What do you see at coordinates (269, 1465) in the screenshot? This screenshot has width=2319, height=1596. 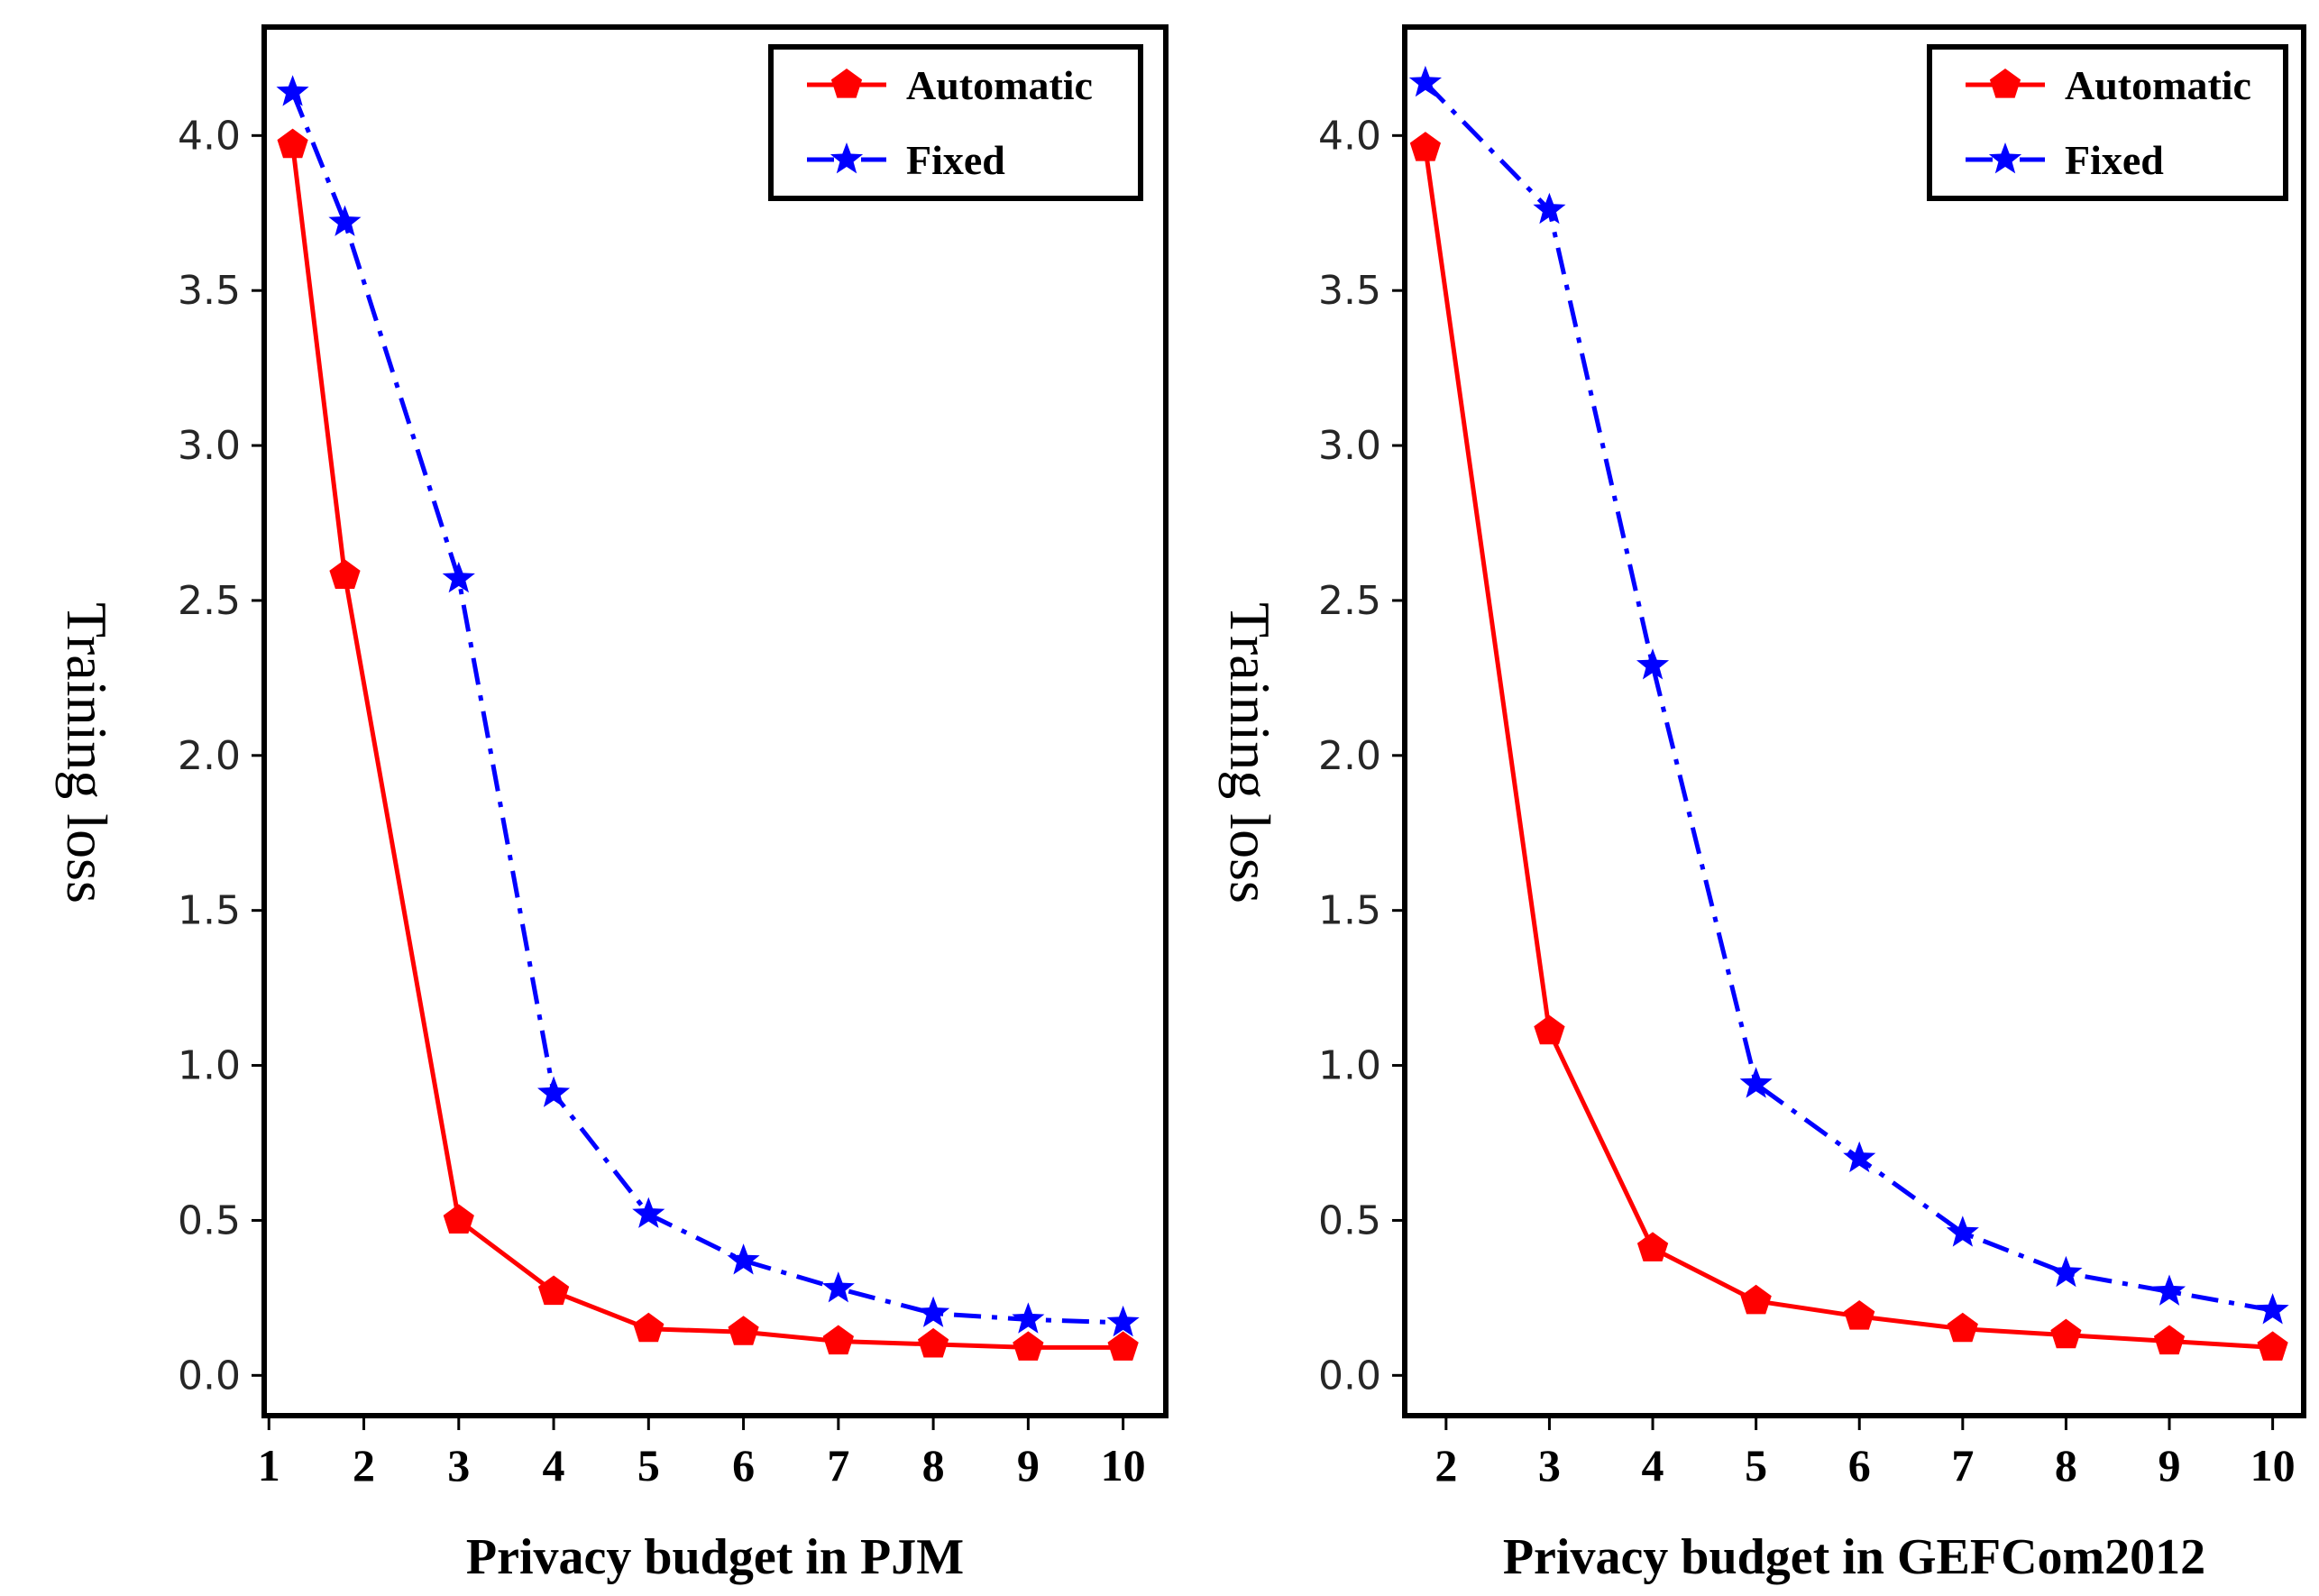 I see `x-tick-label: 1` at bounding box center [269, 1465].